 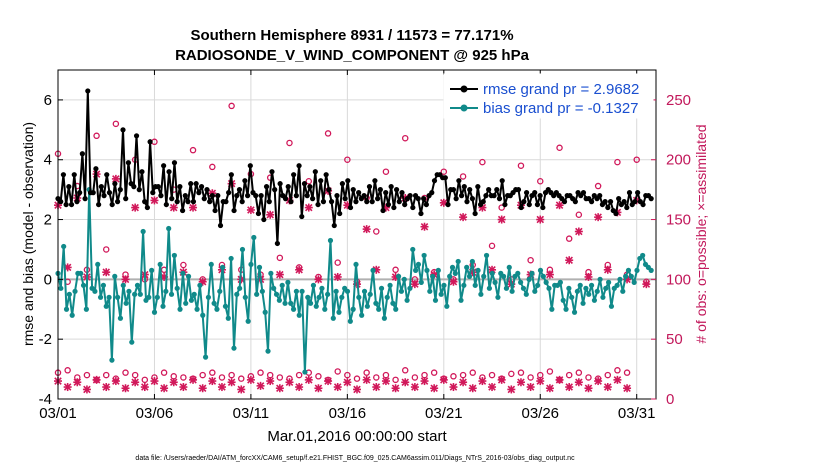 What do you see at coordinates (357, 436) in the screenshot?
I see `x-axis-label: Mar.01,2016 00:00:00 start` at bounding box center [357, 436].